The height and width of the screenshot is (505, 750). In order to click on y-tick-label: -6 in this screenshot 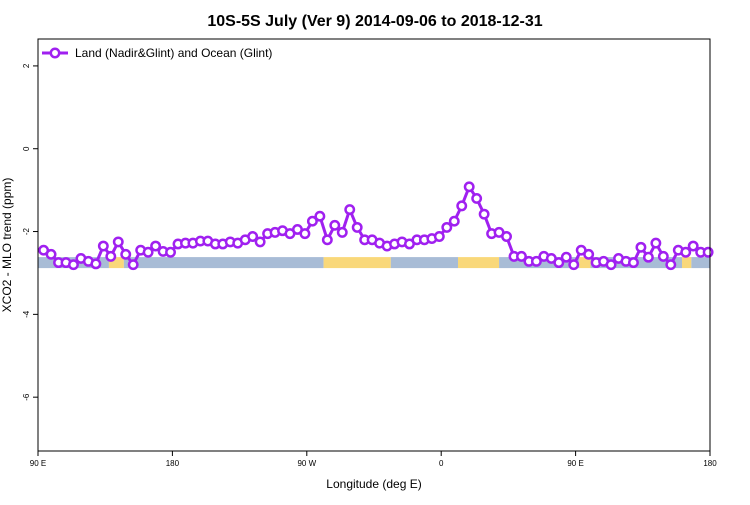, I will do `click(26, 397)`.